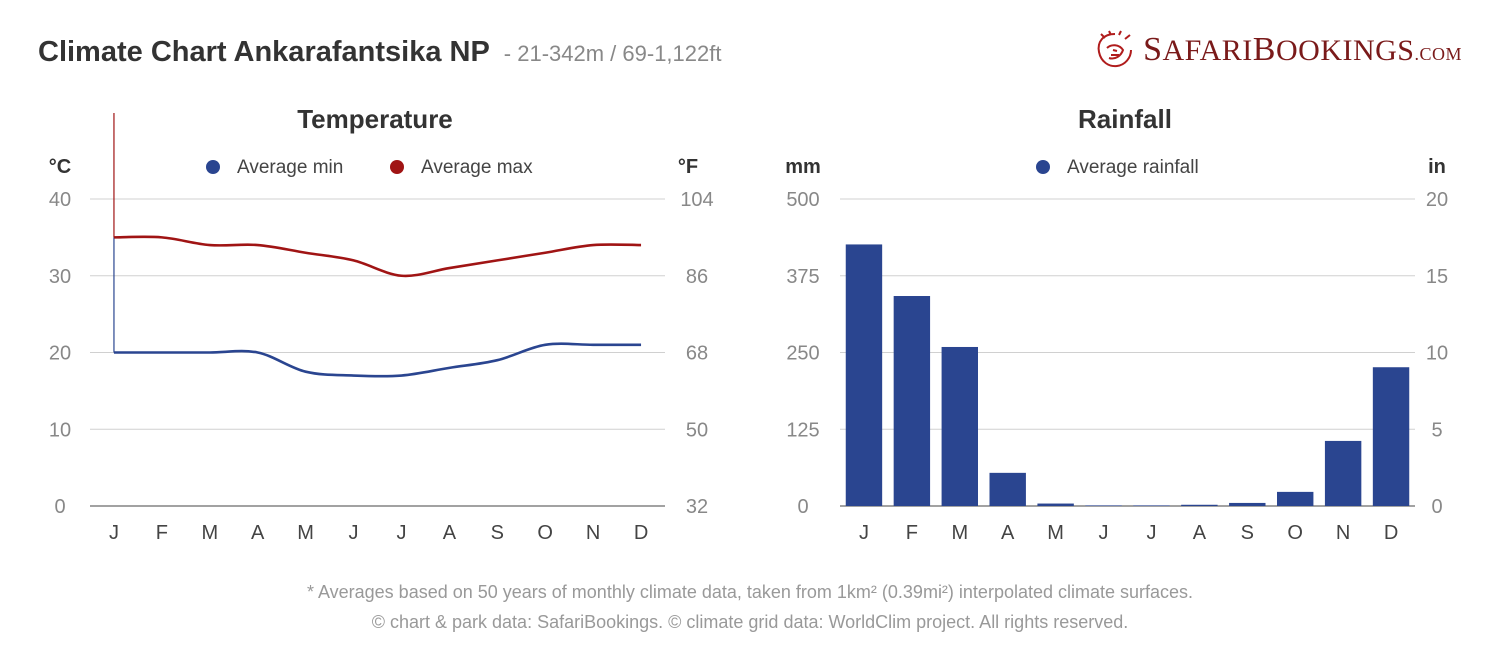 The image size is (1500, 652). I want to click on rainfall-right-tick: 15, so click(1437, 277).